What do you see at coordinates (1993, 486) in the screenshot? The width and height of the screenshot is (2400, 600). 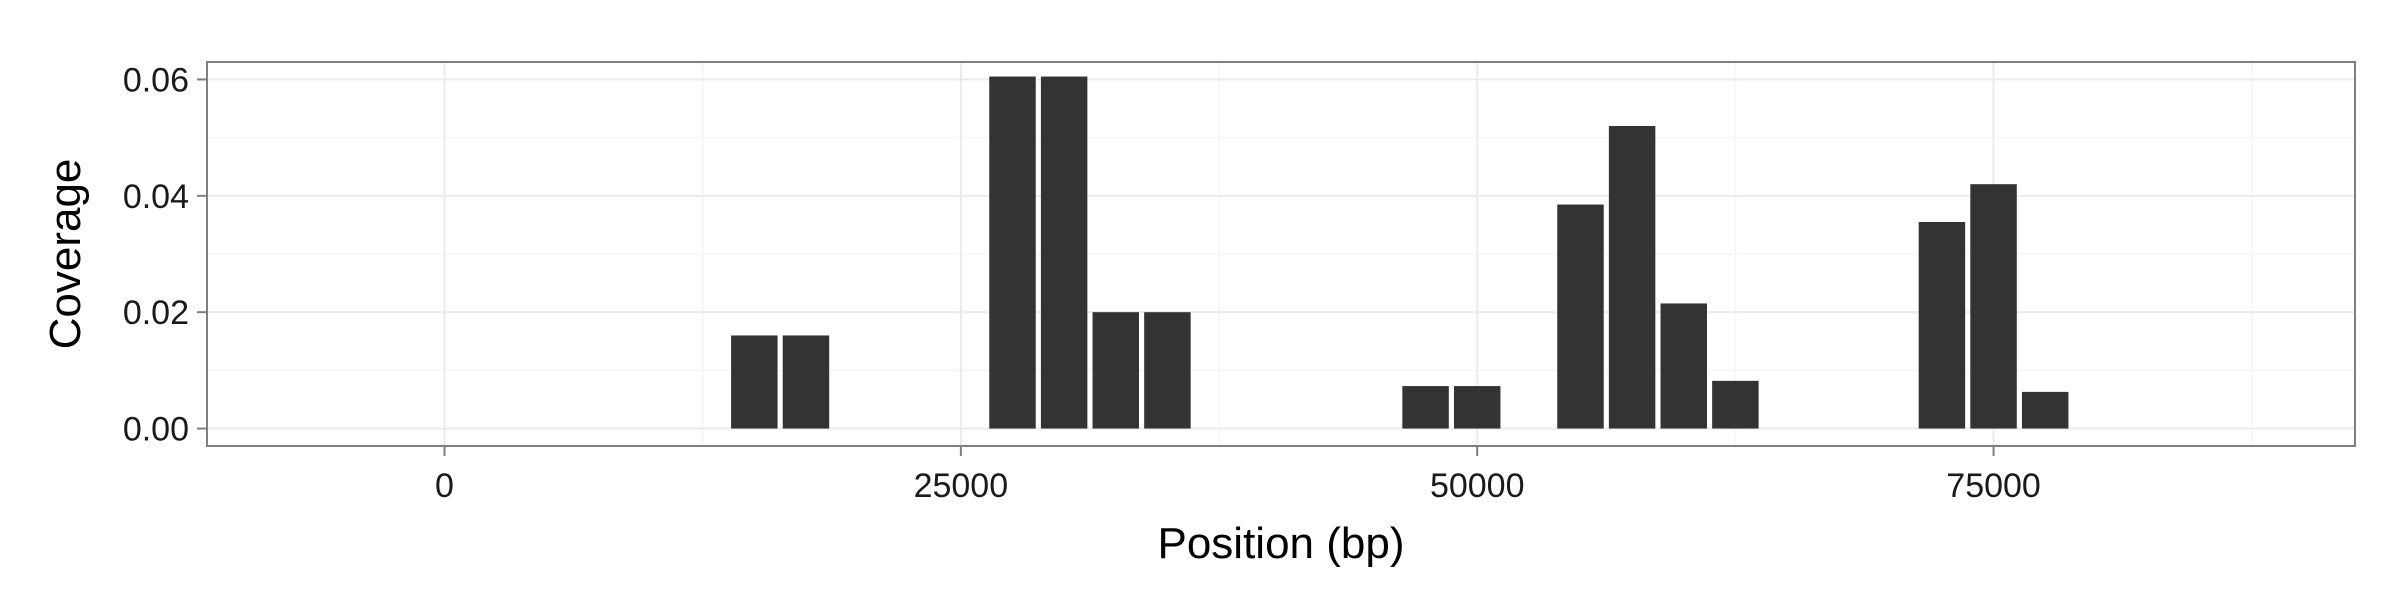 I see `x-tick-label: 75000` at bounding box center [1993, 486].